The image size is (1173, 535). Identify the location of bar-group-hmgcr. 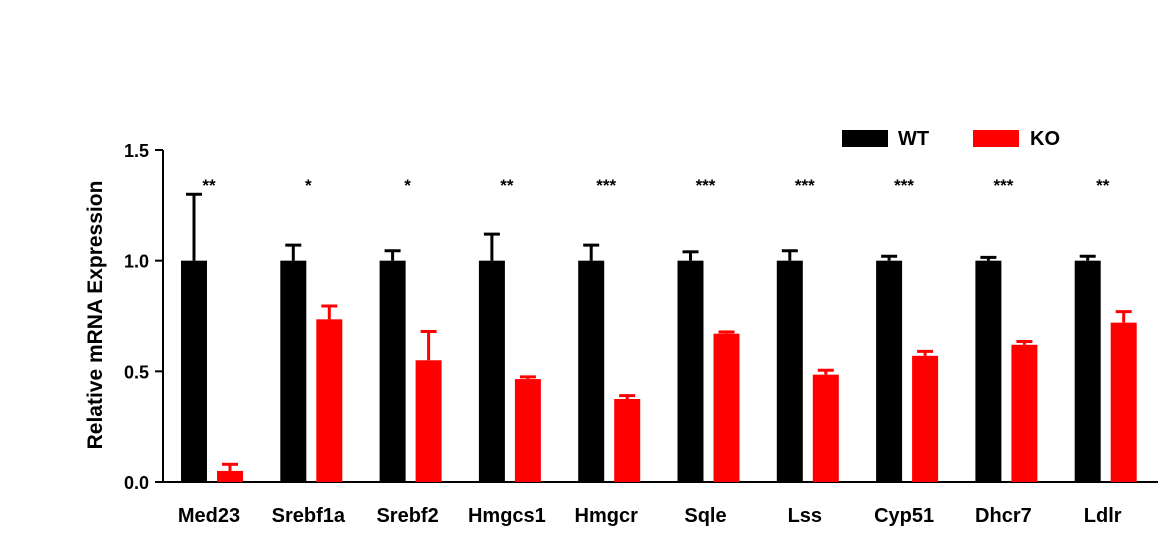
(609, 362).